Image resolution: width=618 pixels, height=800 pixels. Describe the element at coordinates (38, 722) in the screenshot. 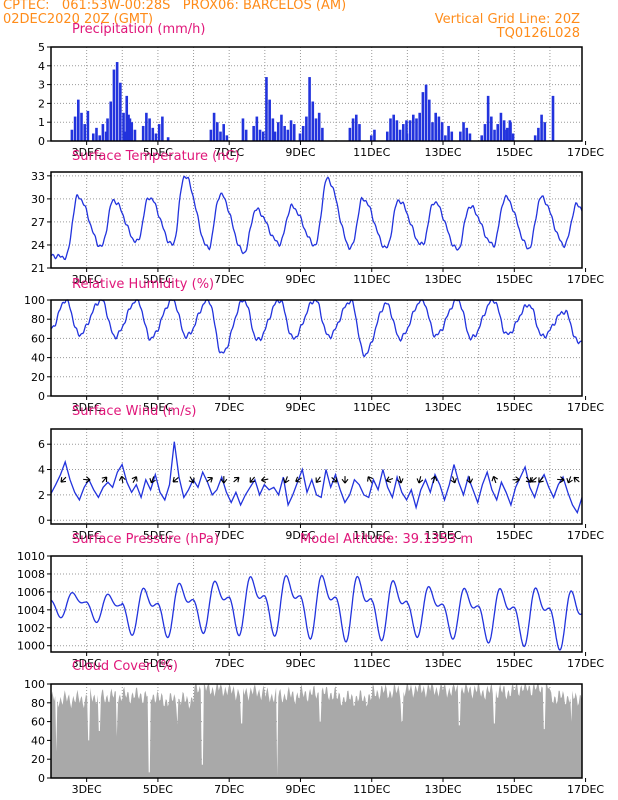

I see `y-tick-label: 60` at that location.